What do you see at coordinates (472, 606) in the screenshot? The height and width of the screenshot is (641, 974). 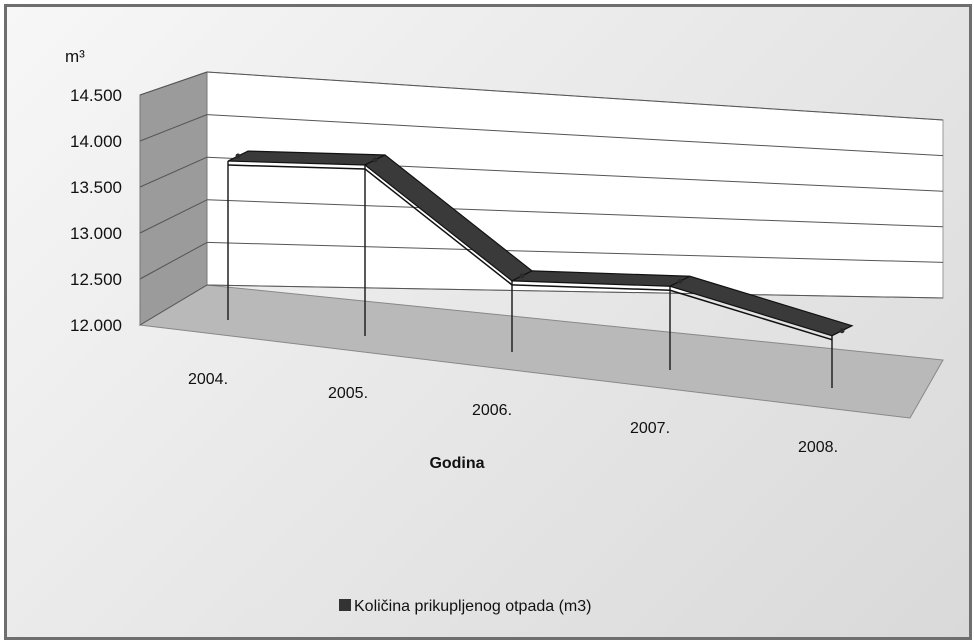 I see `legend-label: Količina prikupljenog otpada (m3)` at bounding box center [472, 606].